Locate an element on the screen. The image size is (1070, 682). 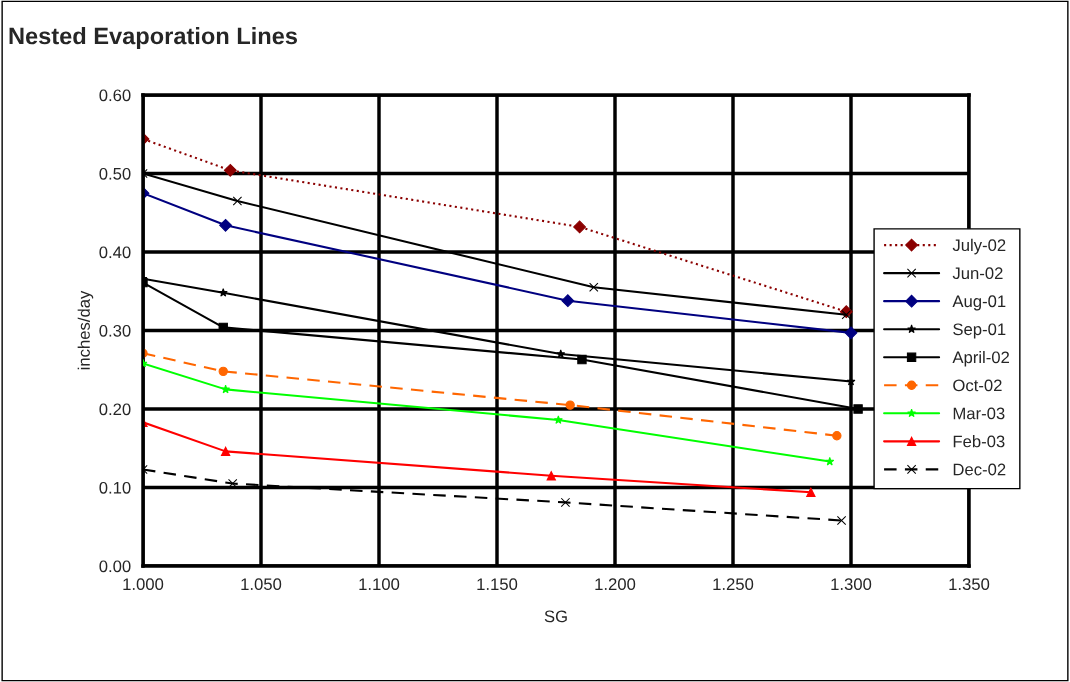
chart-title: Nested Evaporation Lines is located at coordinates (153, 38).